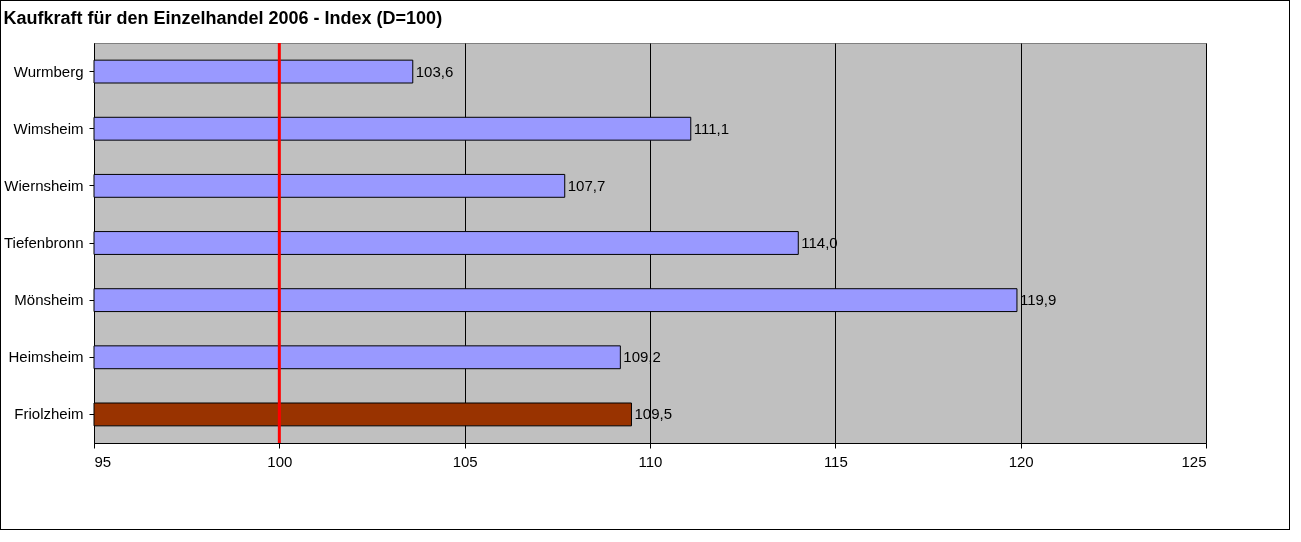 This screenshot has height=542, width=1301. What do you see at coordinates (44, 242) in the screenshot?
I see `y-tick-label: Tiefenbronn` at bounding box center [44, 242].